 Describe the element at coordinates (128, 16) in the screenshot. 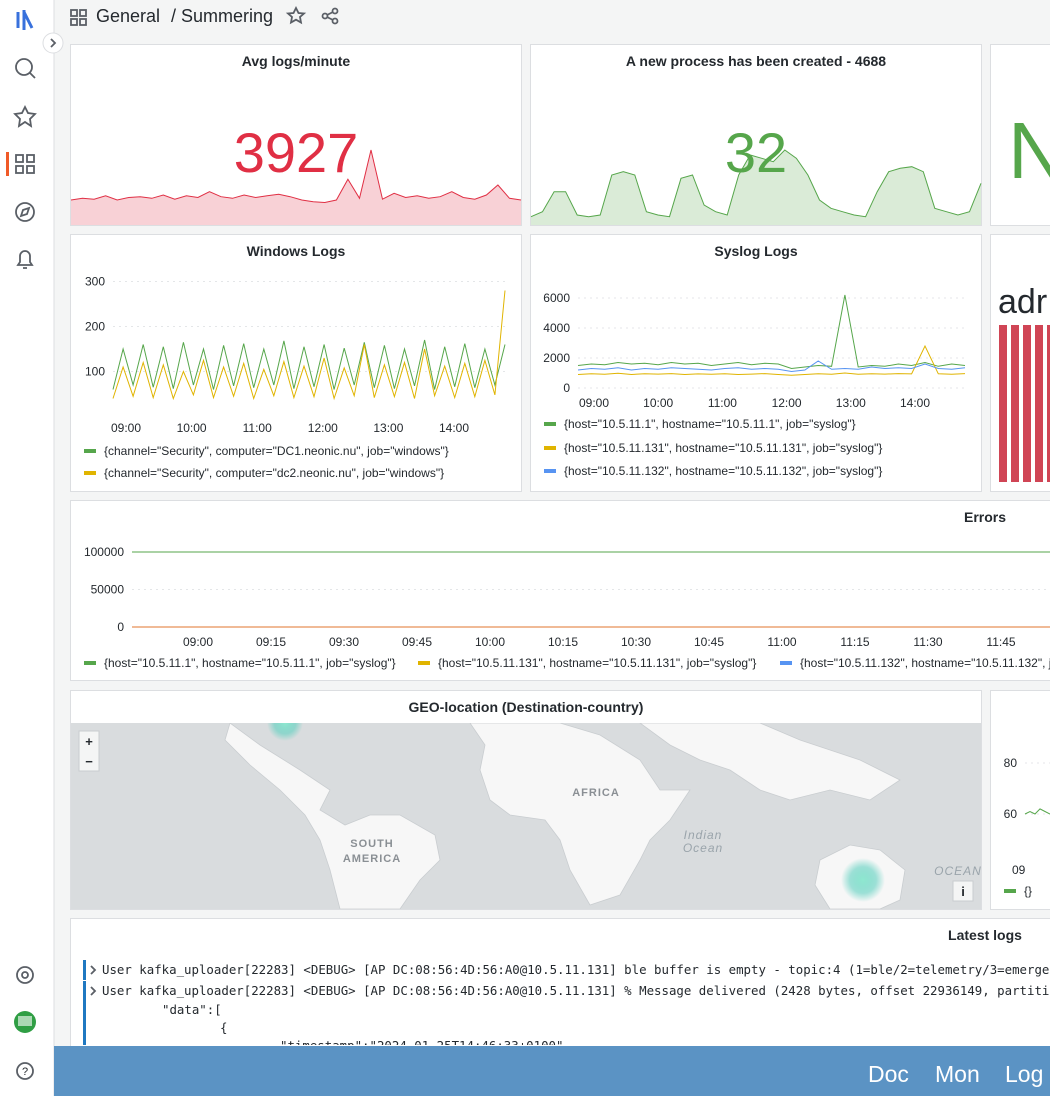

I see `breadcrumb-folder: General` at that location.